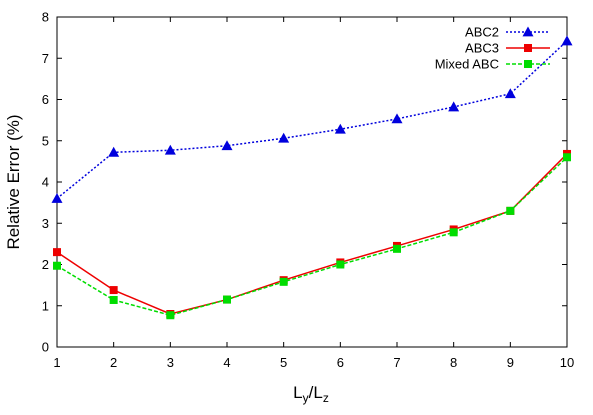 The width and height of the screenshot is (593, 415). I want to click on x-axis-title-sub-y: y, so click(306, 398).